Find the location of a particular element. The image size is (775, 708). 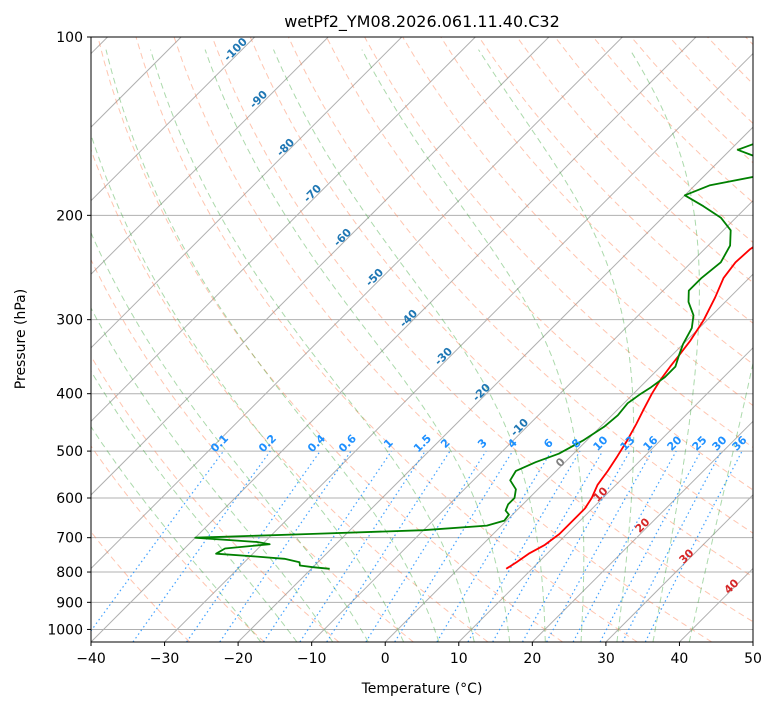

x-tick-label: 20 is located at coordinates (532, 659).